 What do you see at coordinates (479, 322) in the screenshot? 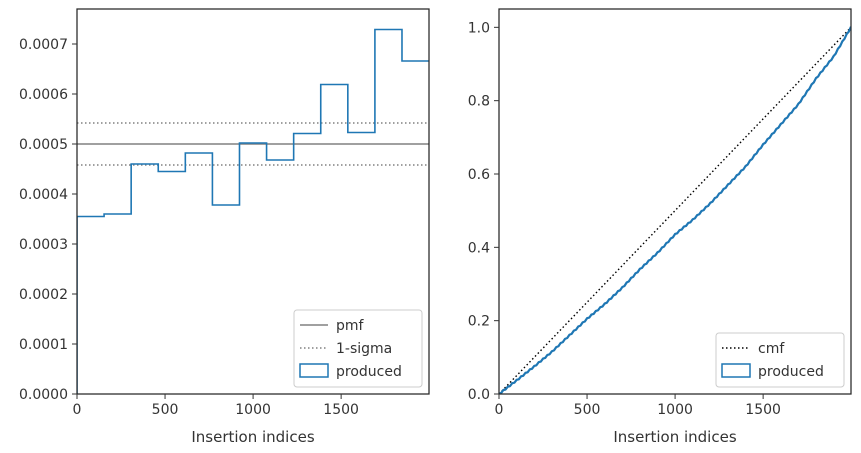
I see `y-tick-label: 0.2` at bounding box center [479, 322].